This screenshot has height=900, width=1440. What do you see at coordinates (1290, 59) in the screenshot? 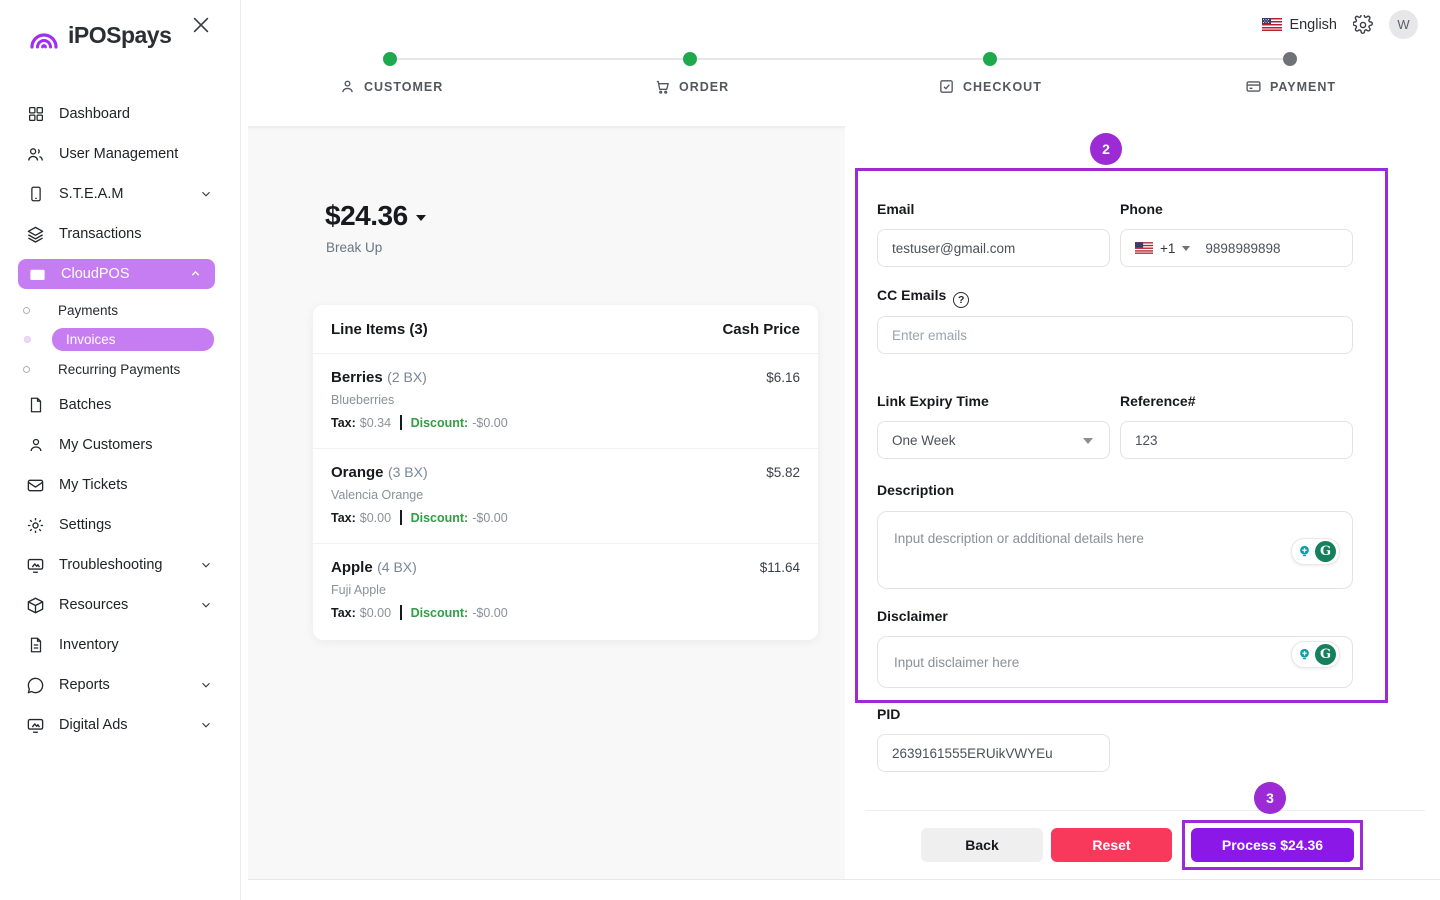
I see `step-dot-payment` at bounding box center [1290, 59].